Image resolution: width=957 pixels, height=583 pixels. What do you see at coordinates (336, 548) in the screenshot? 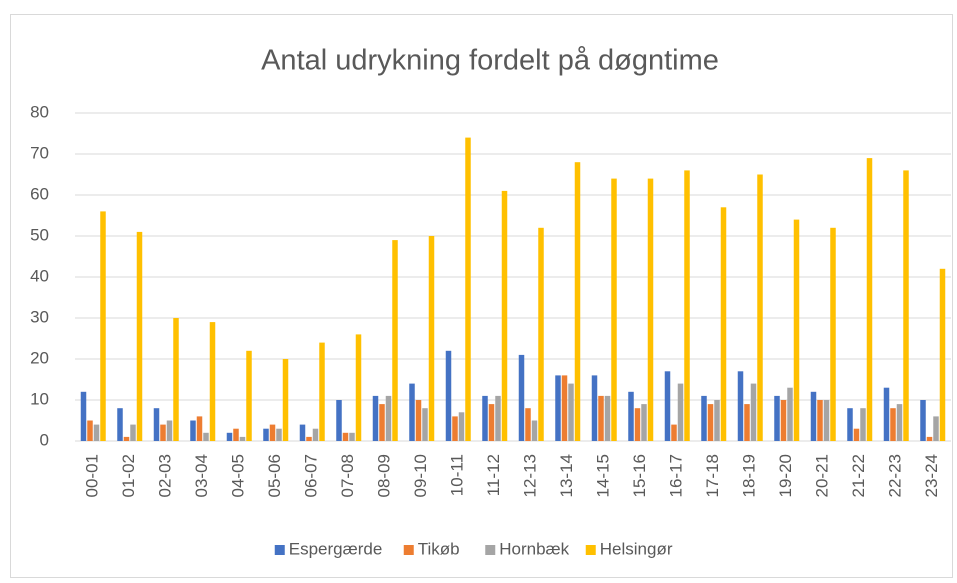
I see `legend-label: Espergærde` at bounding box center [336, 548].